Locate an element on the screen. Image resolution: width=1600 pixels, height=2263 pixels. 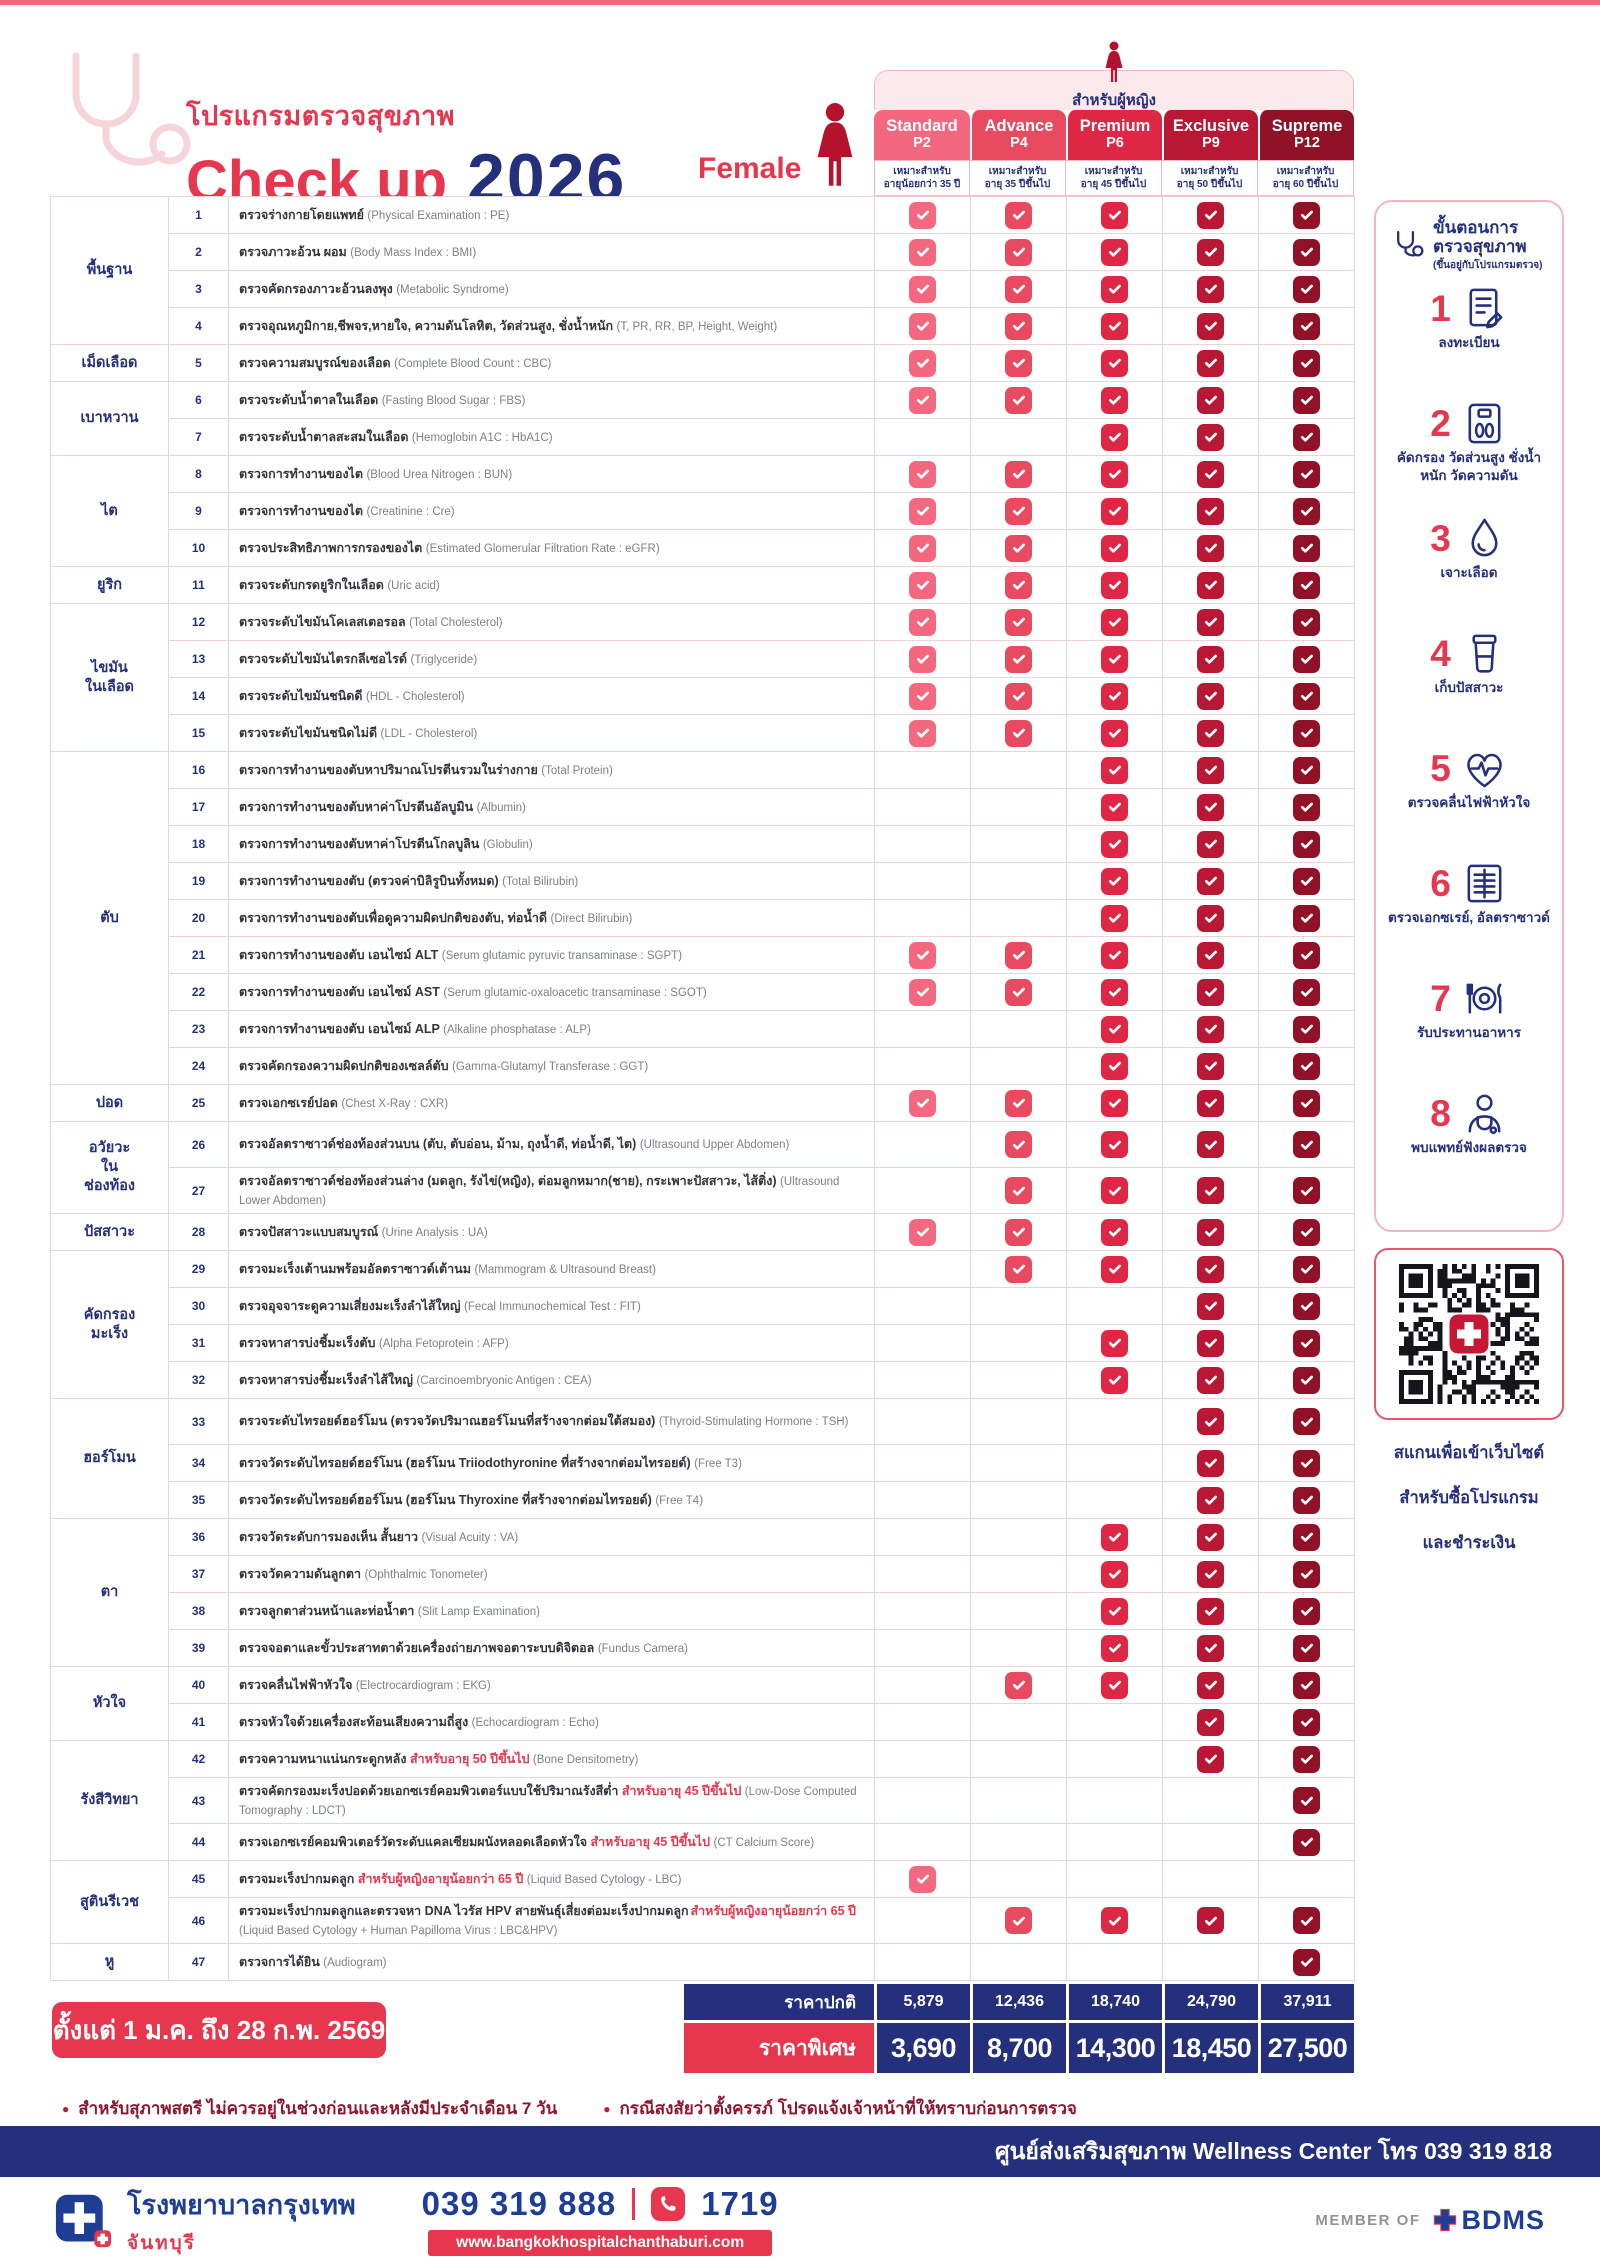
step-top: 4 is located at coordinates (1469, 653).